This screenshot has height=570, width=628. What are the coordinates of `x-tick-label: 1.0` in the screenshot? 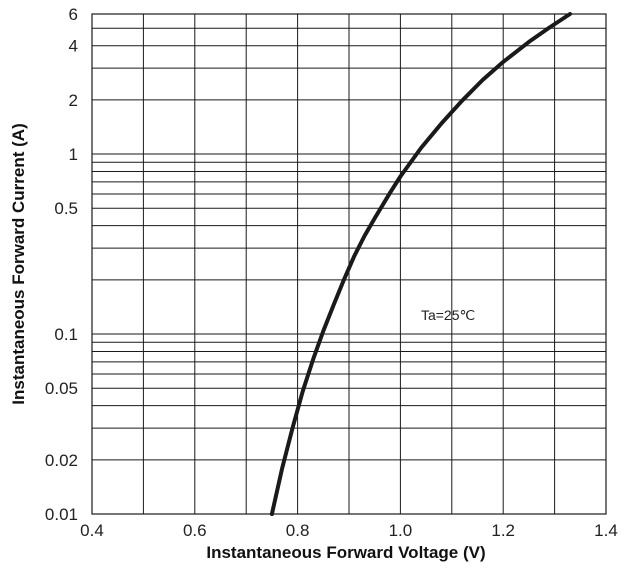 It's located at (401, 530).